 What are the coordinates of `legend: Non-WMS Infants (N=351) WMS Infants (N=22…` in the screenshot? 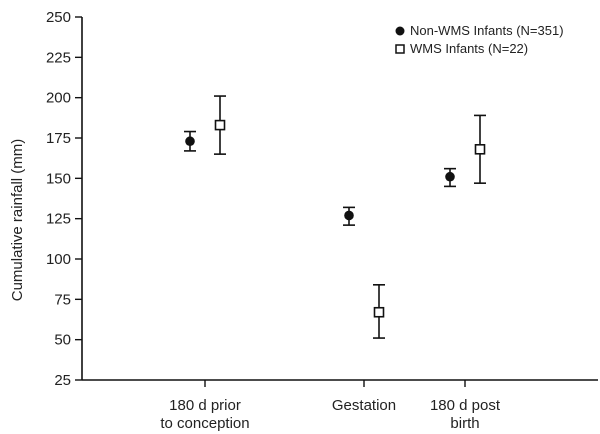 It's located at (479, 39).